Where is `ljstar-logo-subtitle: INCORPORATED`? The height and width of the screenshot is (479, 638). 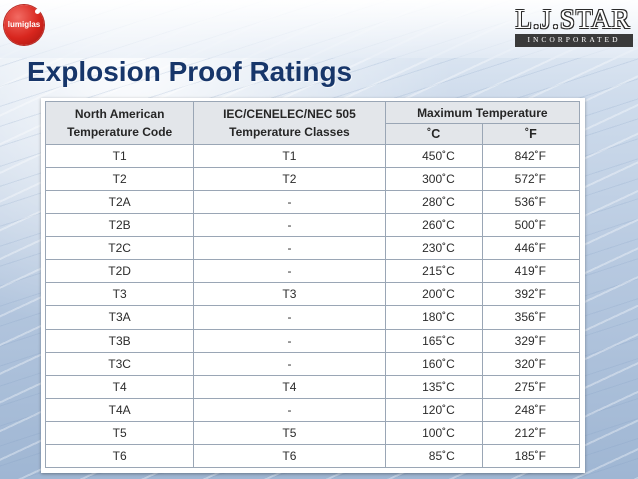 ljstar-logo-subtitle: INCORPORATED is located at coordinates (574, 39).